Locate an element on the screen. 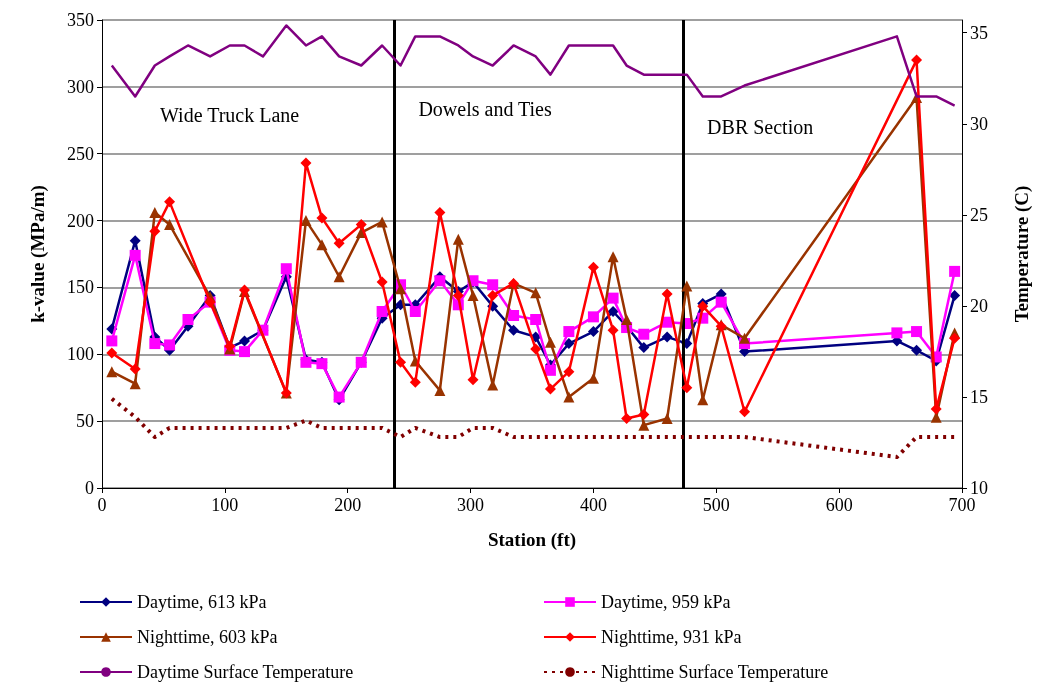  x-tick-label: 100 is located at coordinates (225, 505).